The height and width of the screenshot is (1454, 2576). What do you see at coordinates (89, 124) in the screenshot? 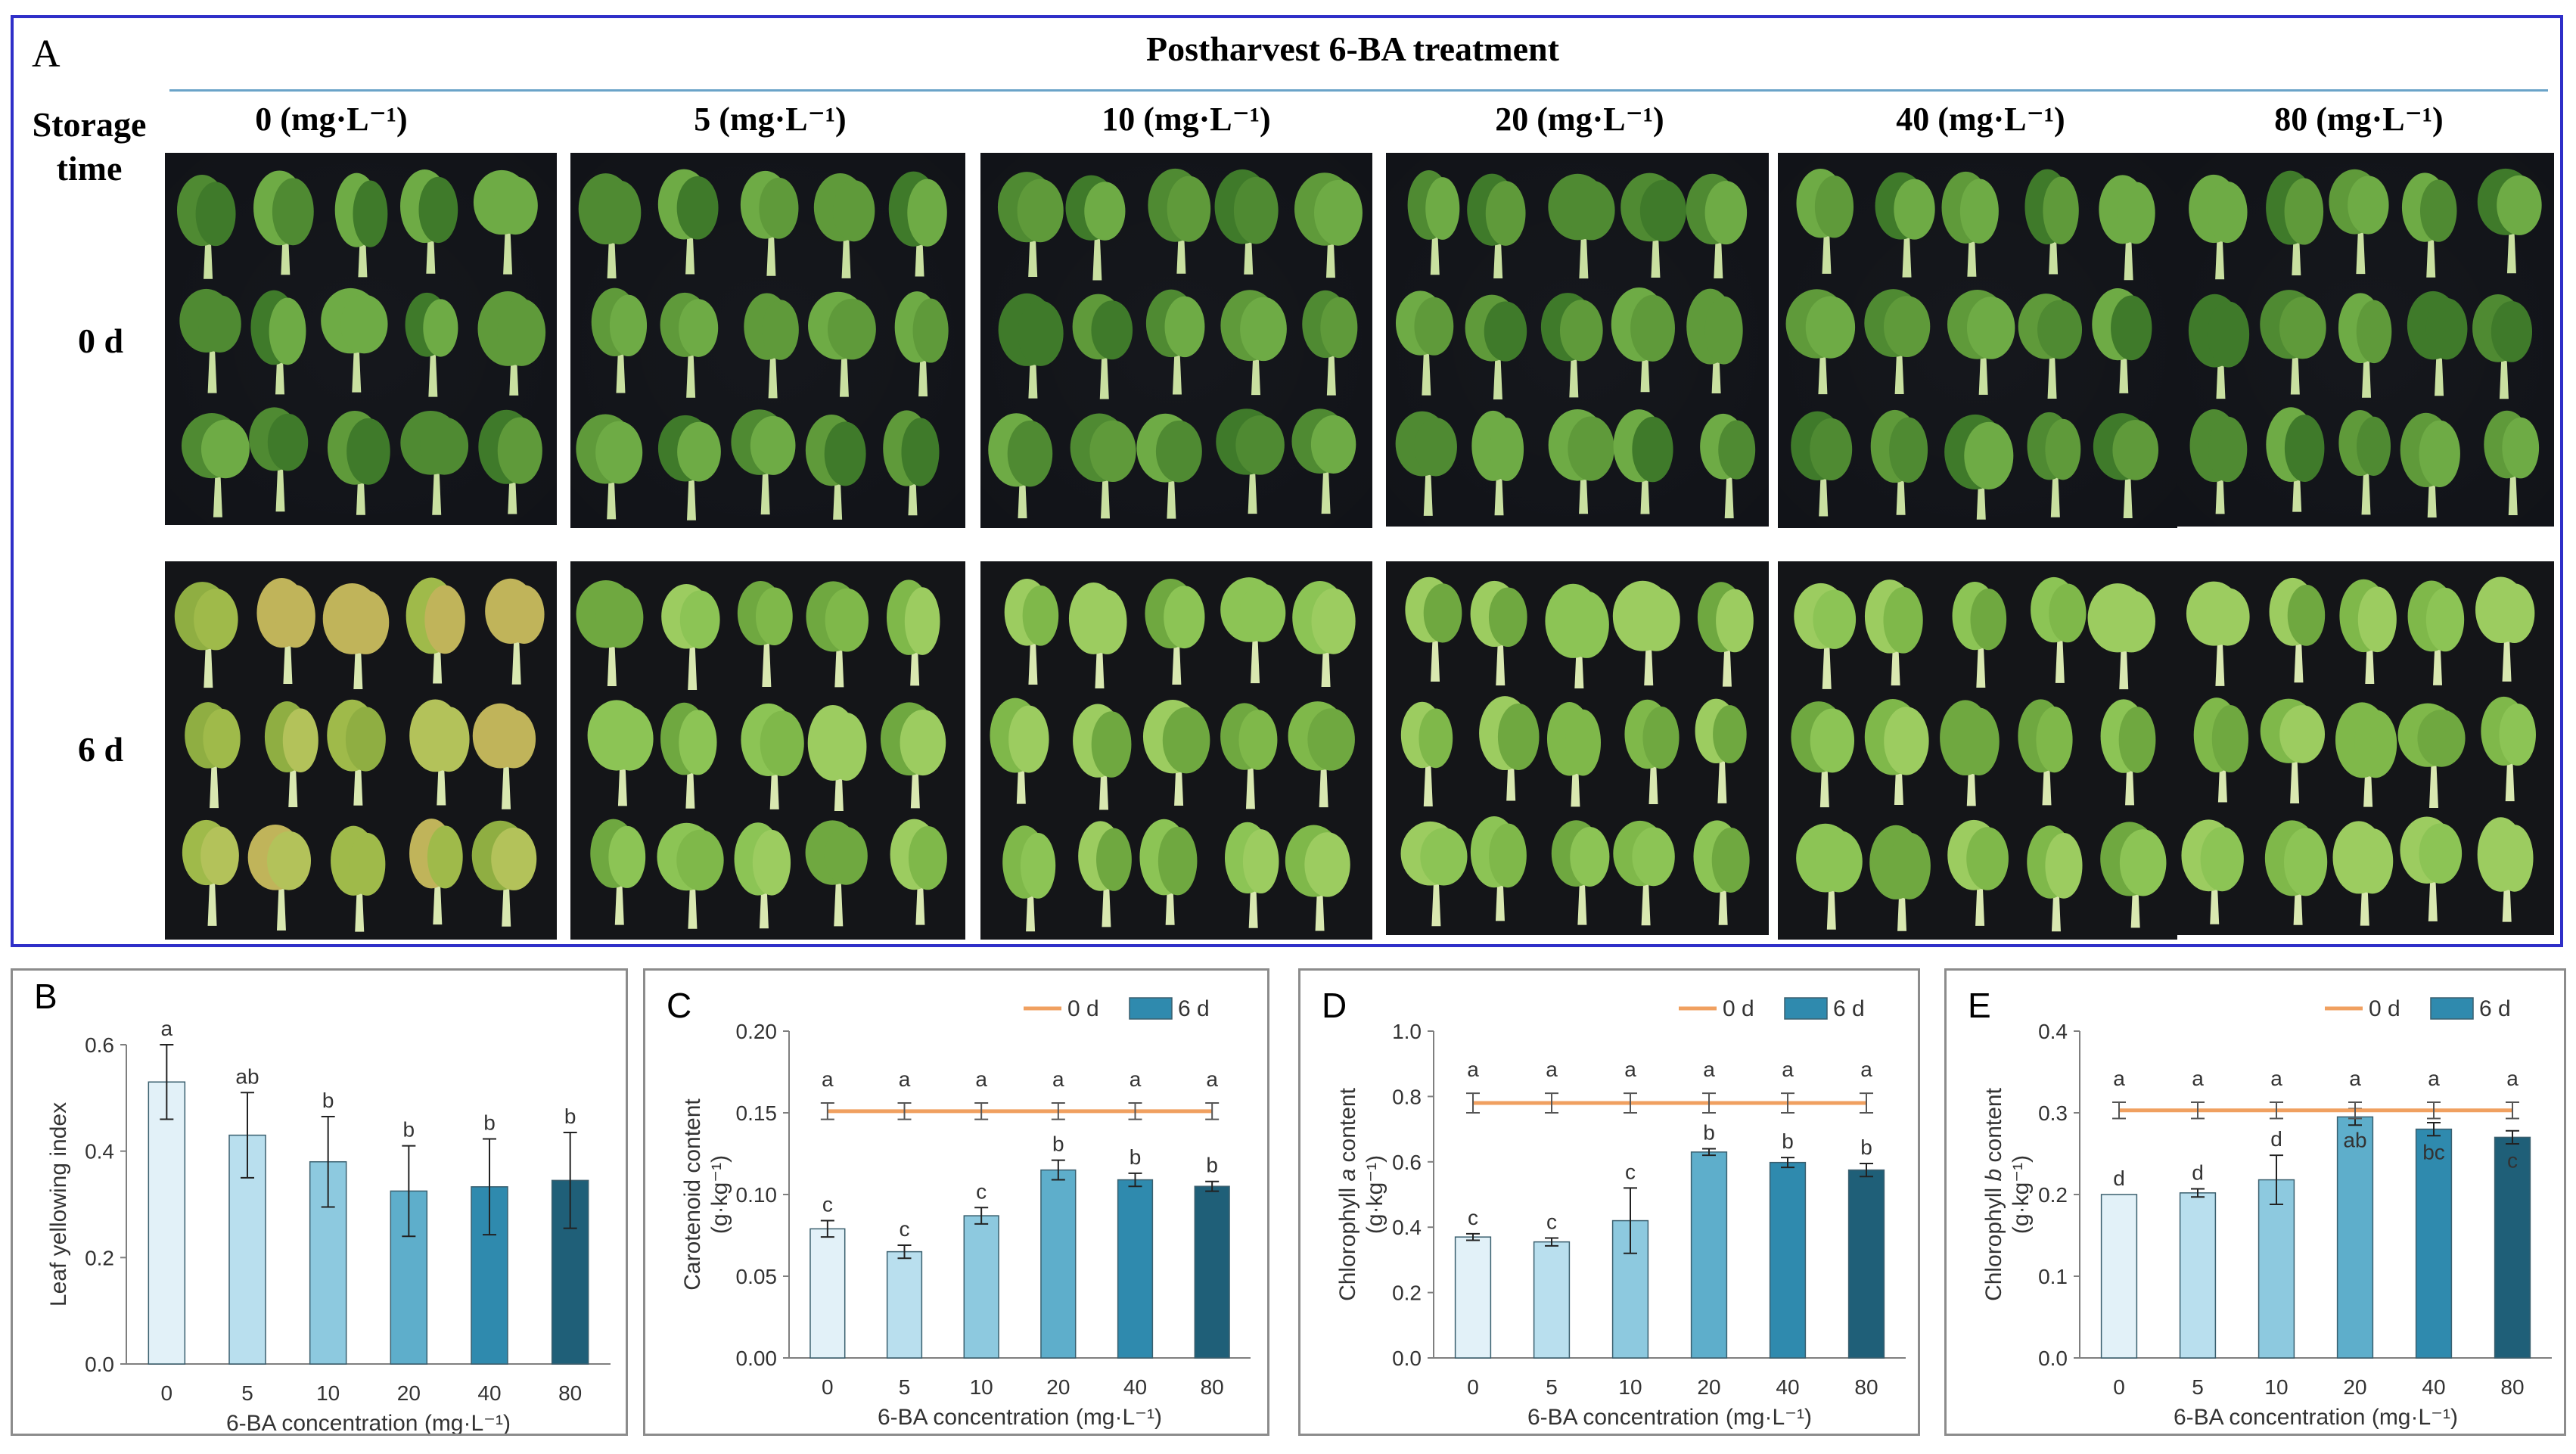
I see `storage-label: Storage` at bounding box center [89, 124].